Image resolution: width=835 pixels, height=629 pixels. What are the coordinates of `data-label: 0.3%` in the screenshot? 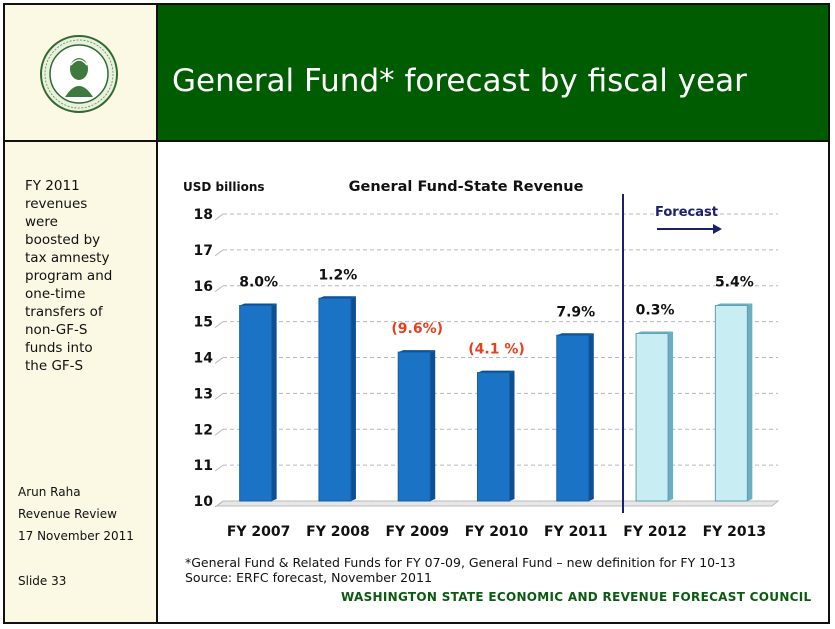 It's located at (655, 310).